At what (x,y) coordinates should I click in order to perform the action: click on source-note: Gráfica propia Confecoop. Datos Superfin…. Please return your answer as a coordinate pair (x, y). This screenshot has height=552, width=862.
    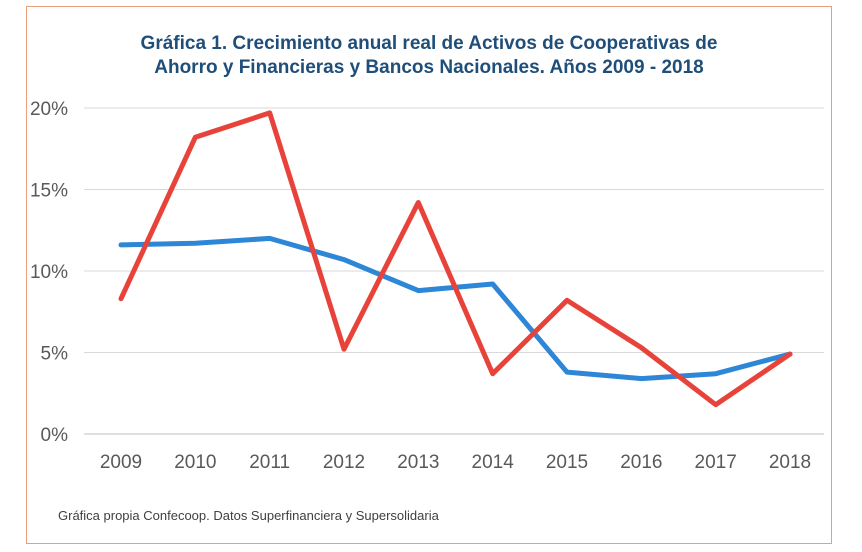
    Looking at the image, I should click on (248, 515).